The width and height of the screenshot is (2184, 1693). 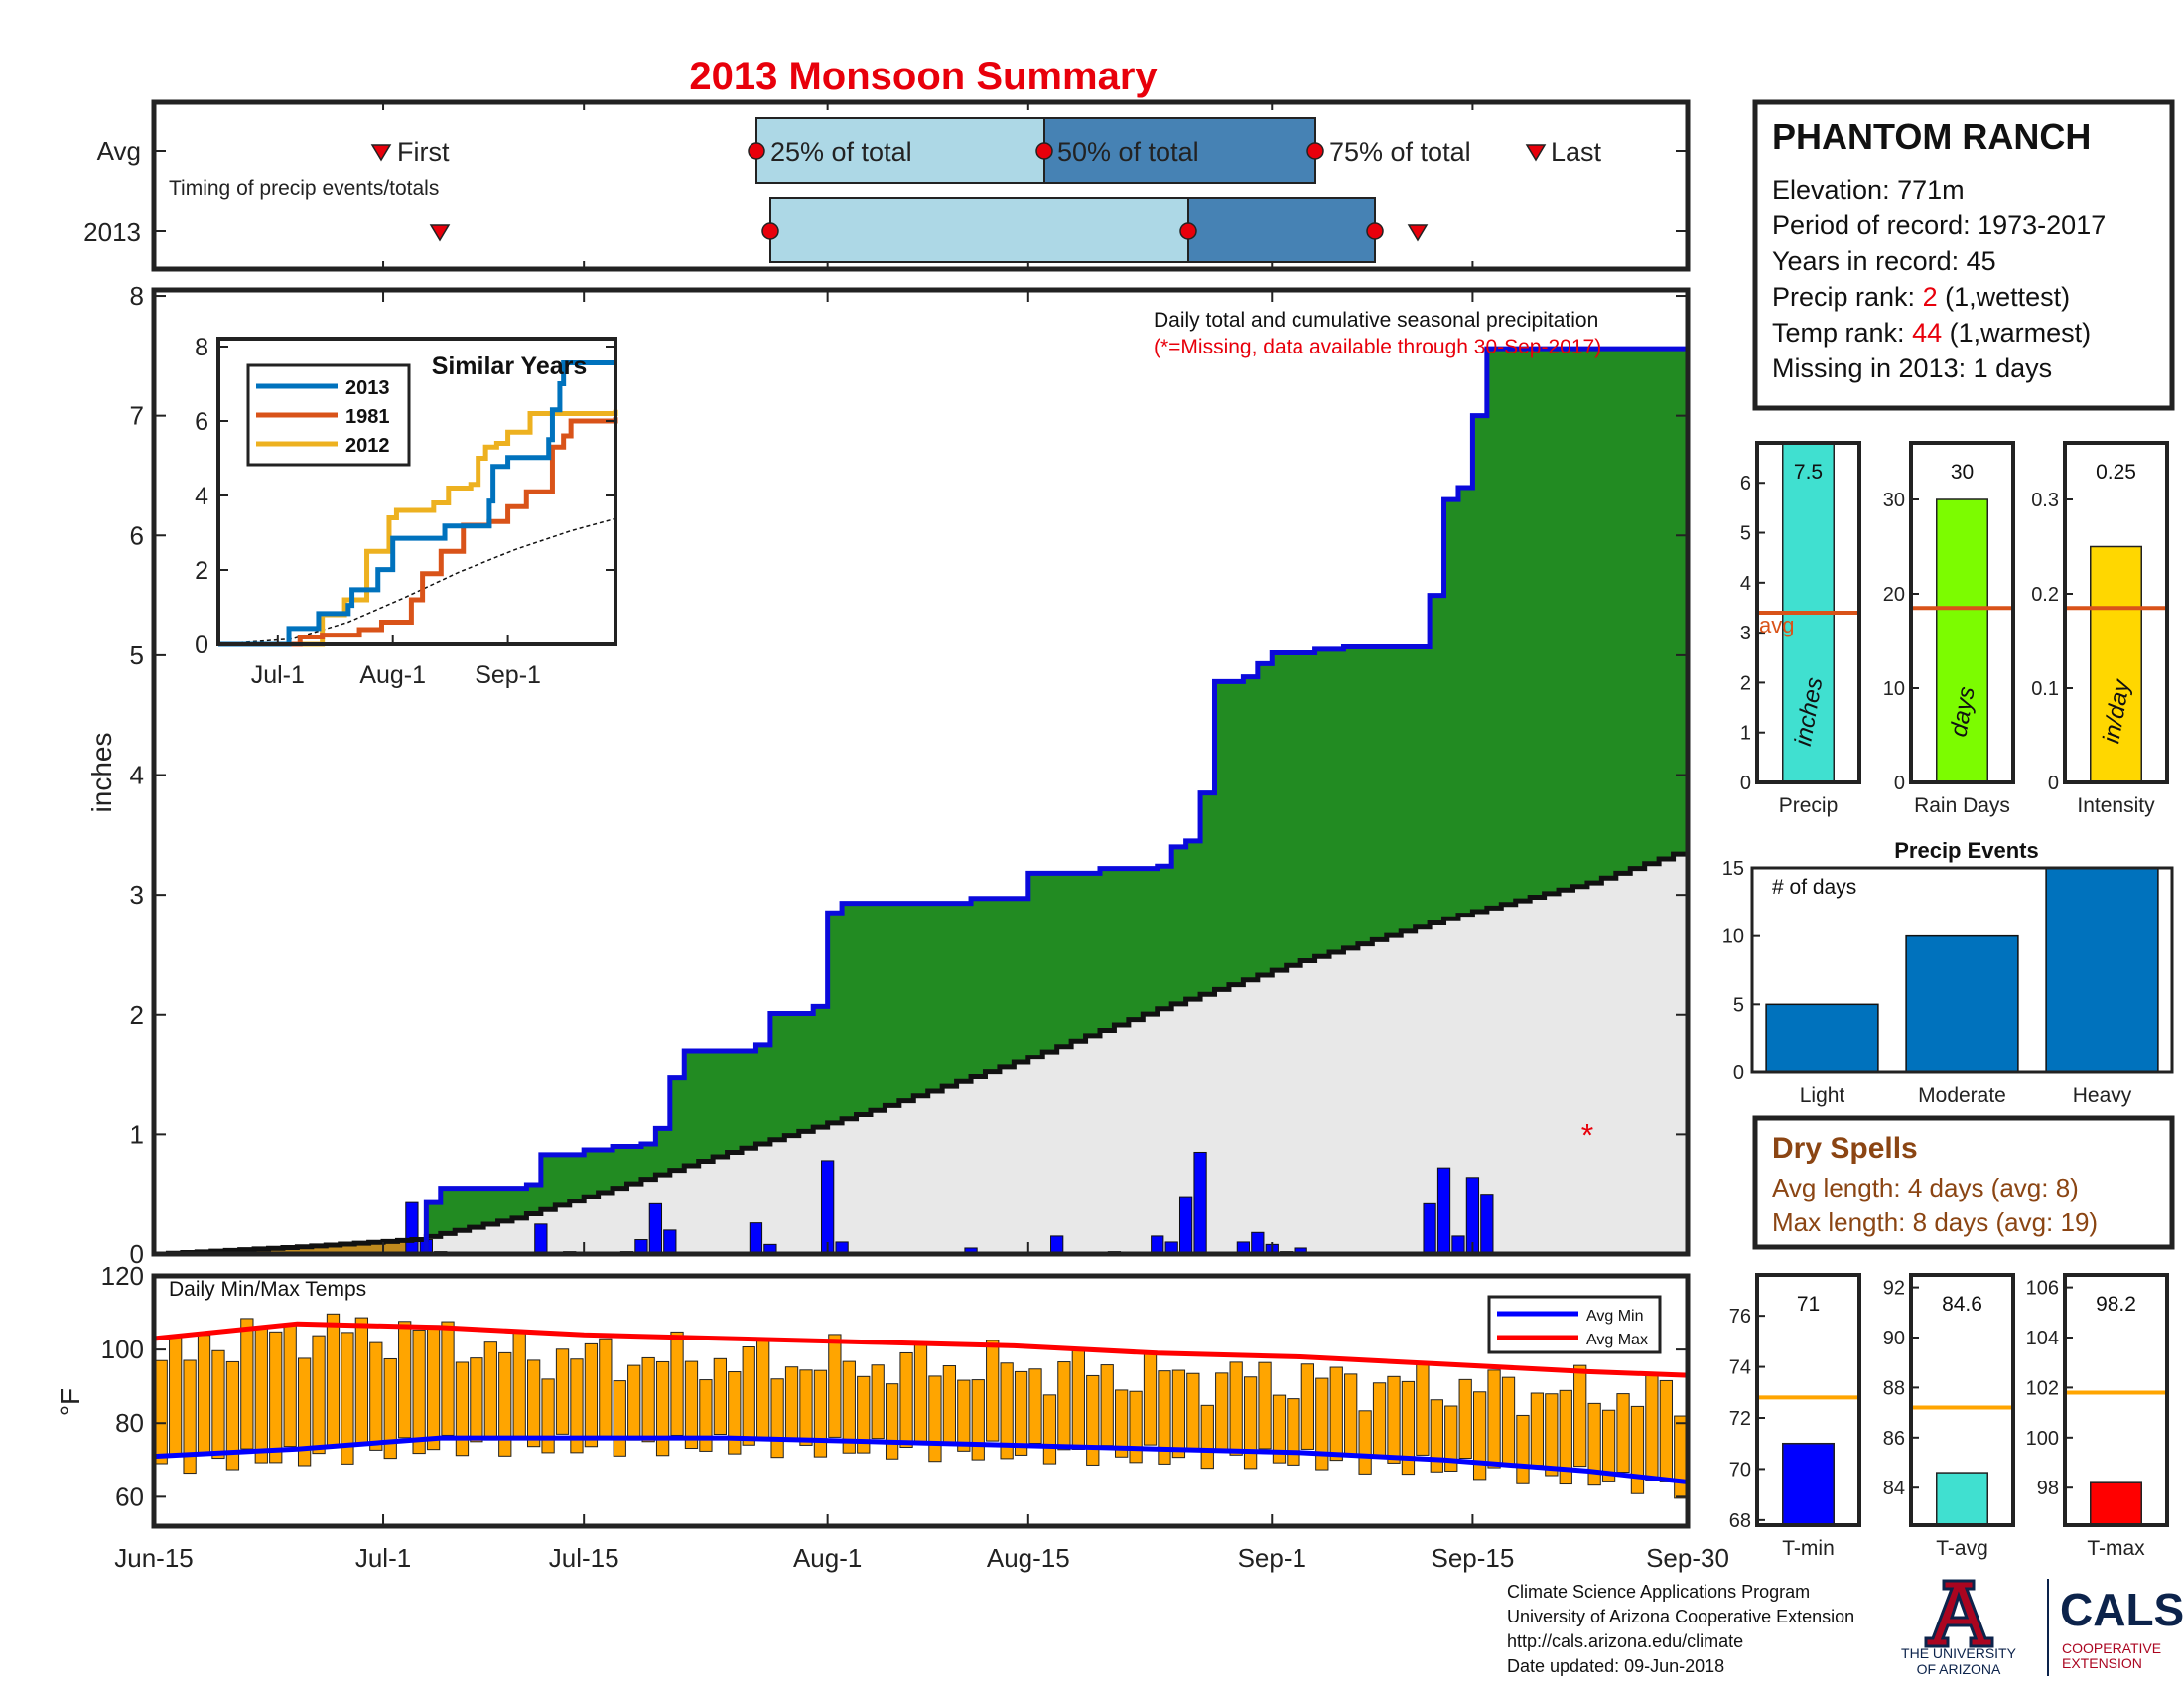 What do you see at coordinates (1962, 1548) in the screenshot?
I see `temp-label: T-avg` at bounding box center [1962, 1548].